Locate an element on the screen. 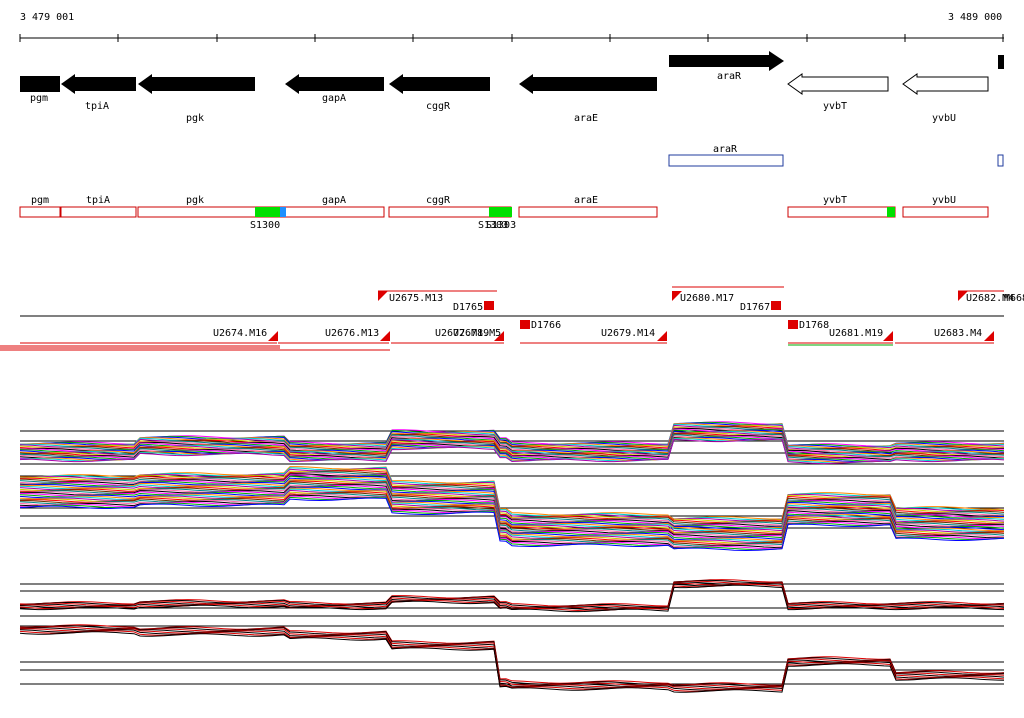 The image size is (1024, 718). box-tag-s1300: S1300 is located at coordinates (265, 225).